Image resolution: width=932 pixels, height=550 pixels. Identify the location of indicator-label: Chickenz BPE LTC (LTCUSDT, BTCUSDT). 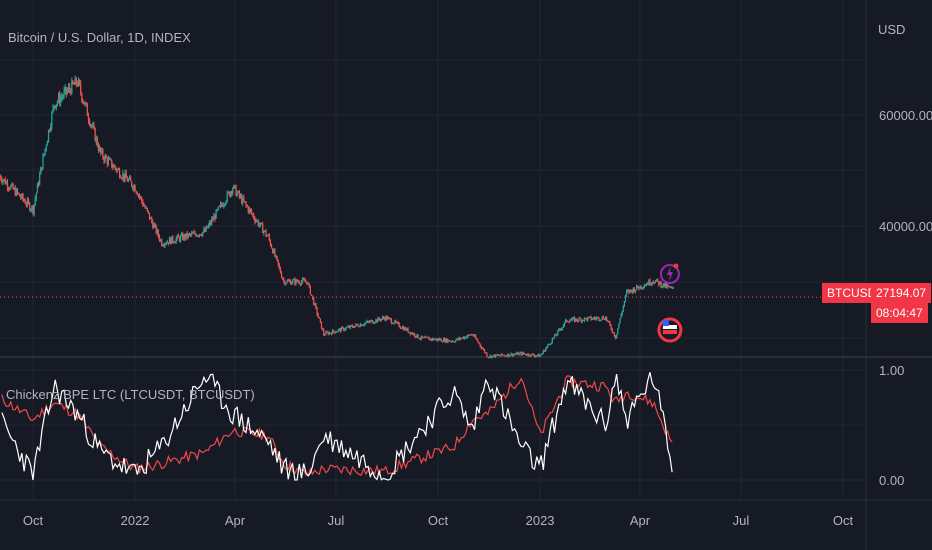
(130, 394).